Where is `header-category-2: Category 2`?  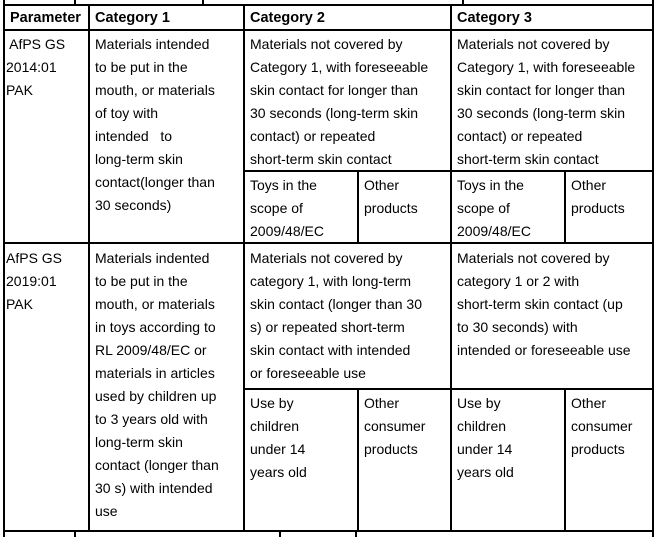
header-category-2: Category 2 is located at coordinates (287, 18).